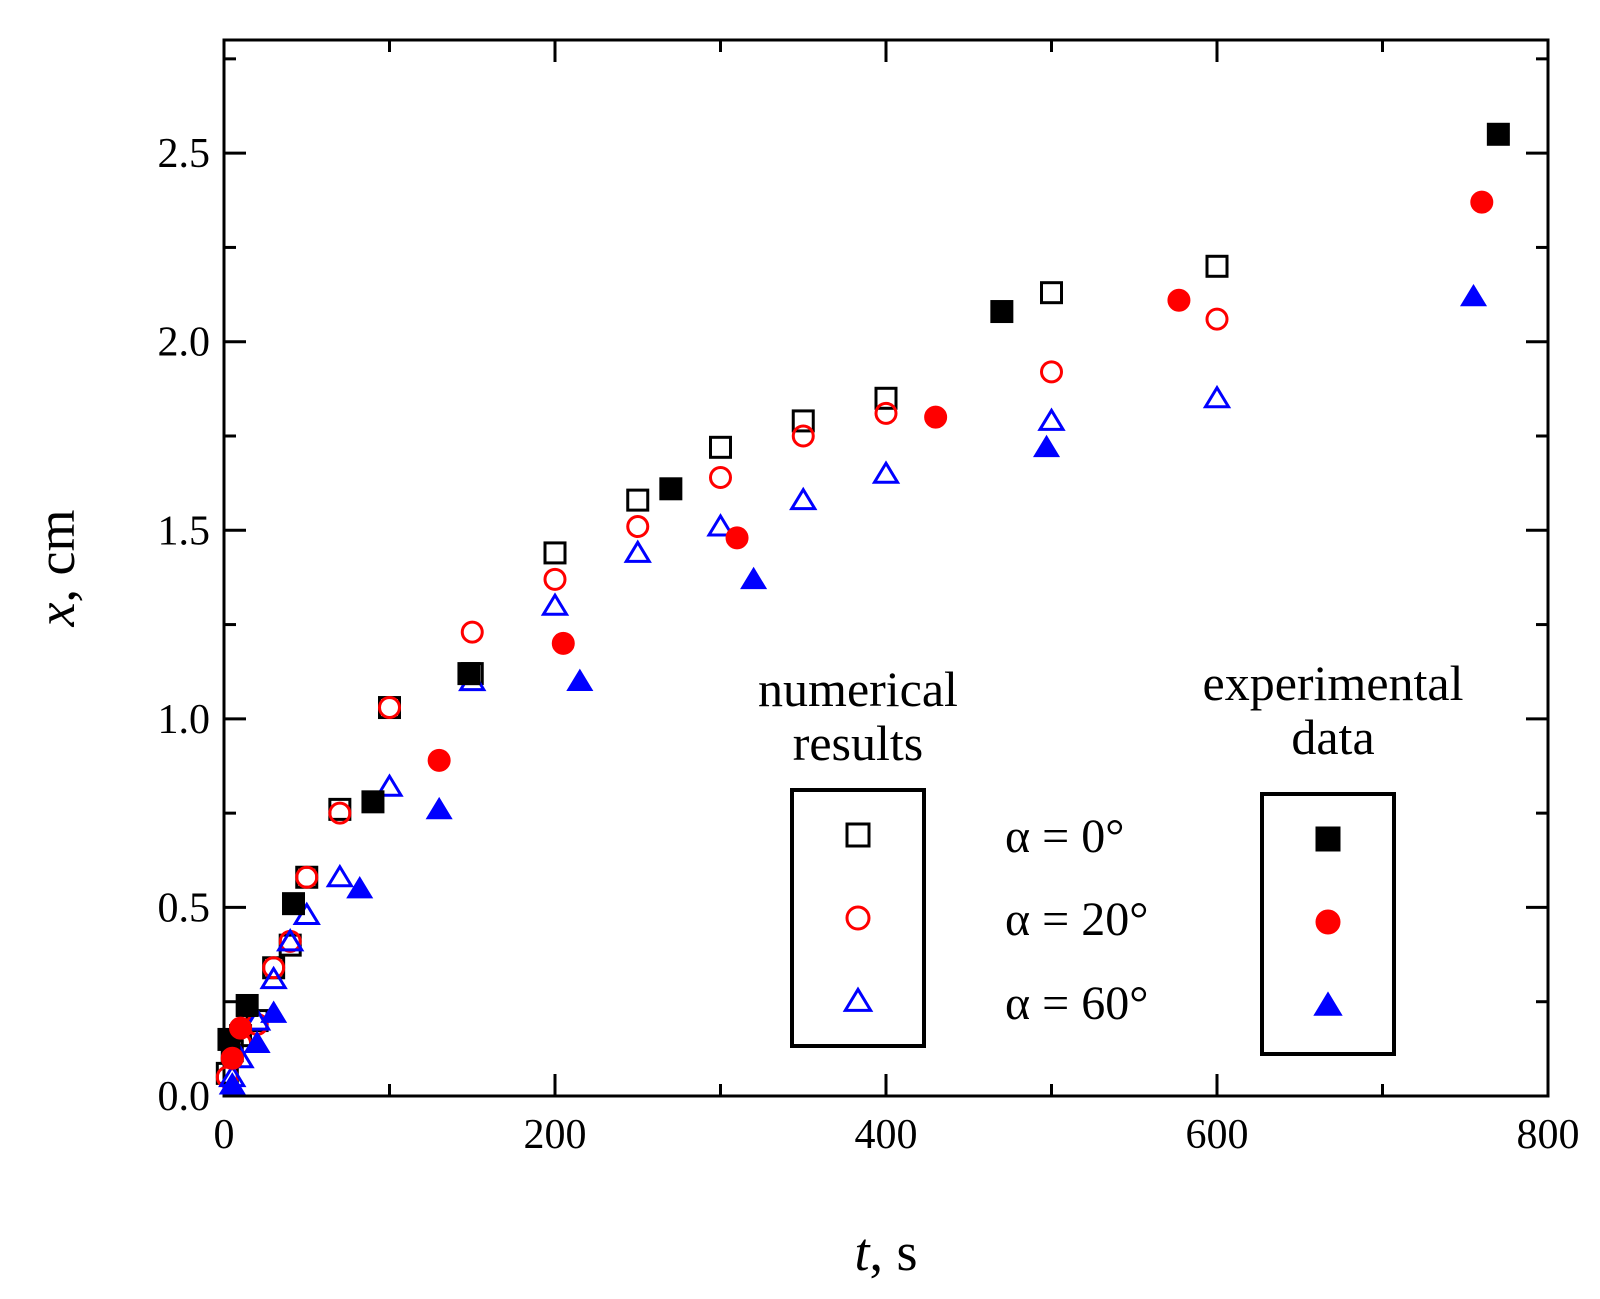 The height and width of the screenshot is (1299, 1600). I want to click on y-tick-label: 0.0, so click(184, 1097).